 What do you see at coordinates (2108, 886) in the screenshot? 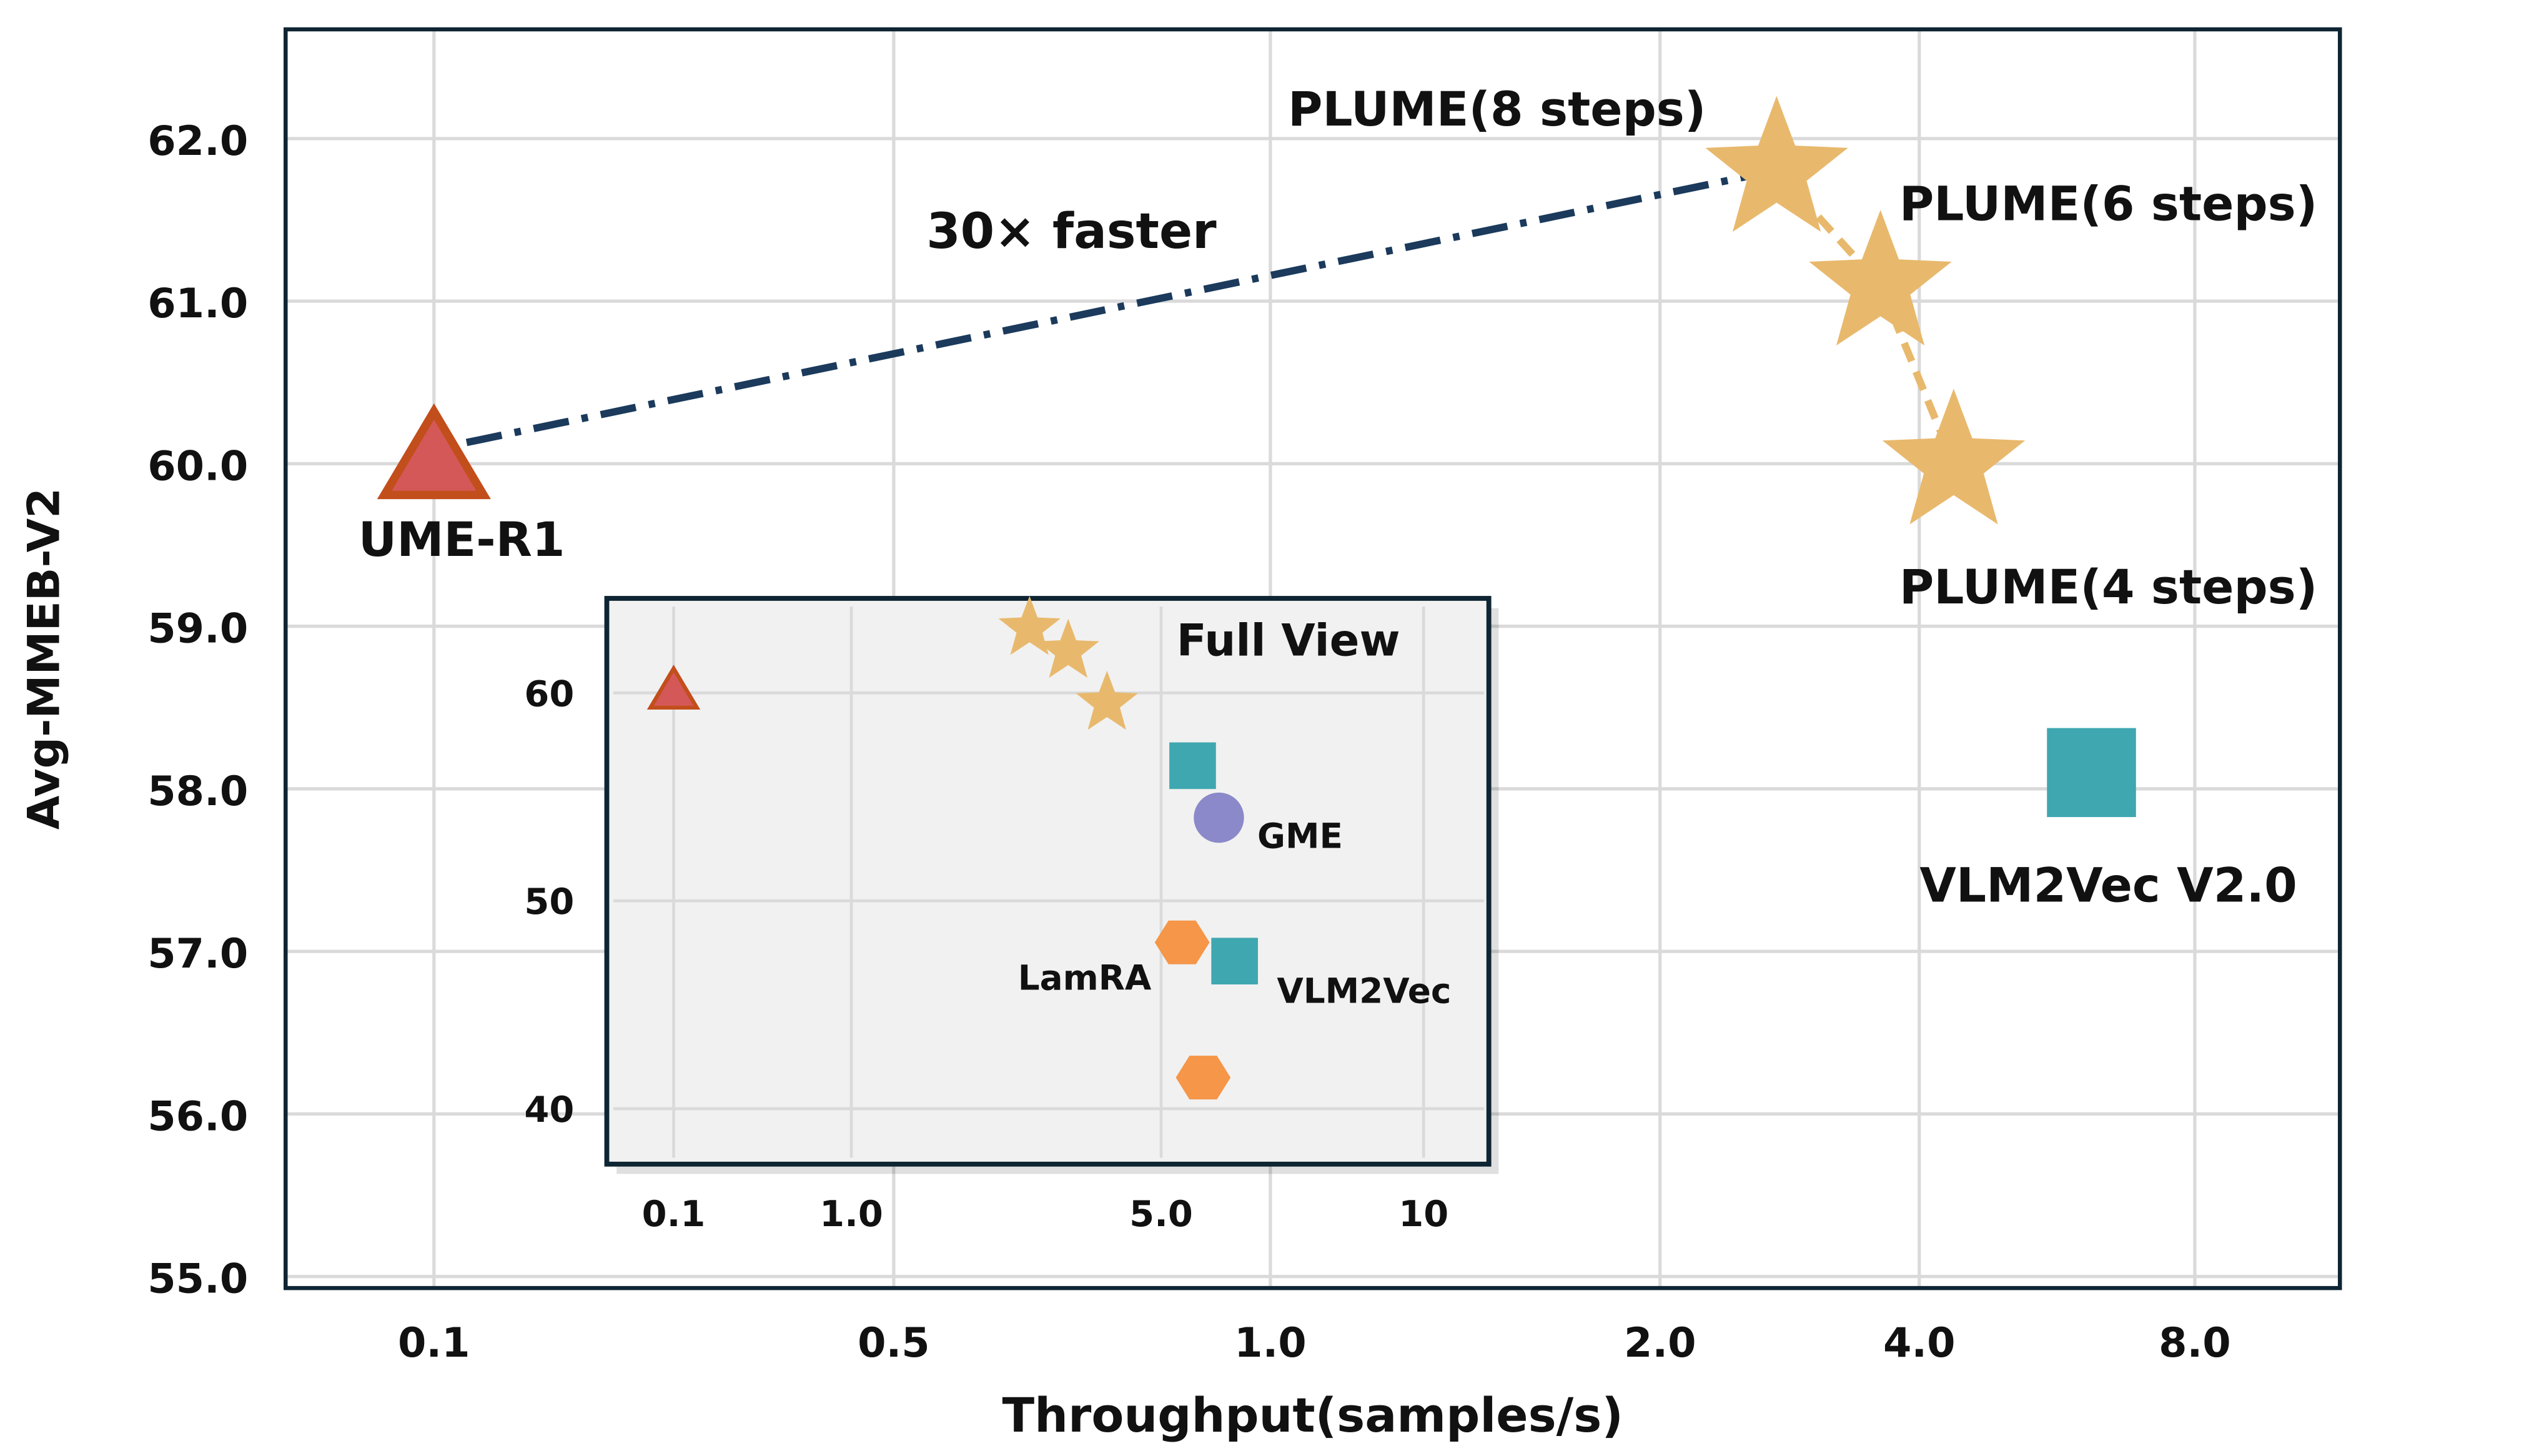
I see `main-point-label: VLM2Vec V2.0` at bounding box center [2108, 886].